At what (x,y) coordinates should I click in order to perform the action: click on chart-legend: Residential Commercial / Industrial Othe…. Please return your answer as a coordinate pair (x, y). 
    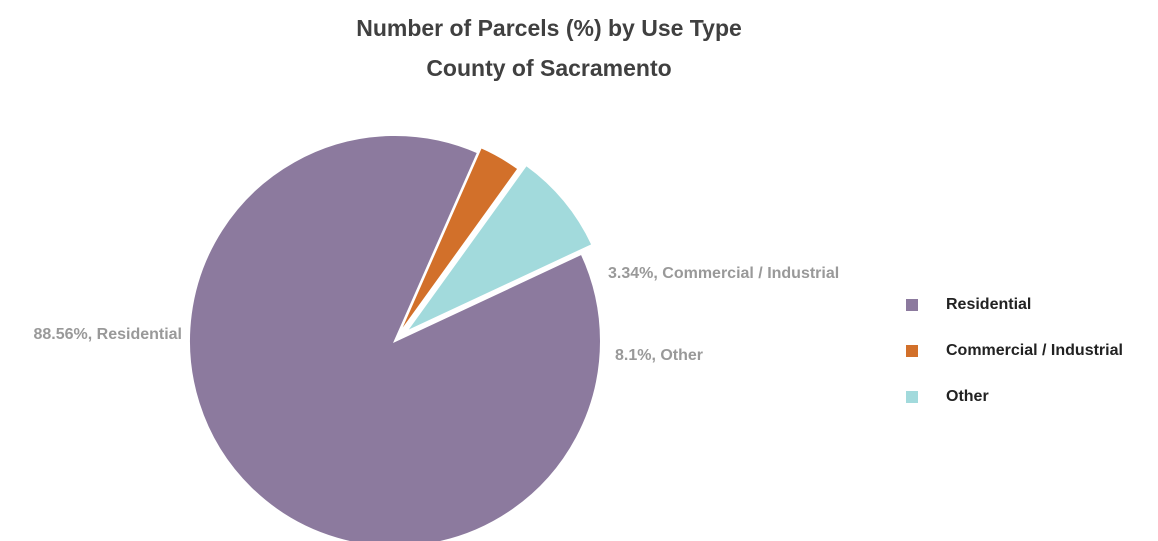
    Looking at the image, I should click on (1014, 351).